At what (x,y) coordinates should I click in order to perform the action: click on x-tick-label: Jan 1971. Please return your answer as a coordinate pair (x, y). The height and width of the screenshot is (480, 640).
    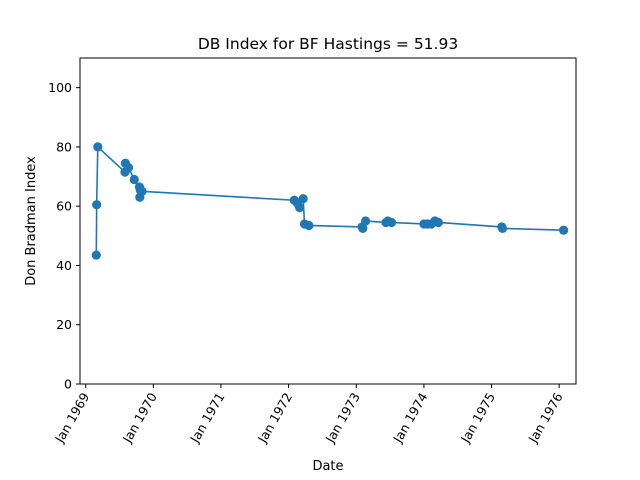
    Looking at the image, I should click on (207, 418).